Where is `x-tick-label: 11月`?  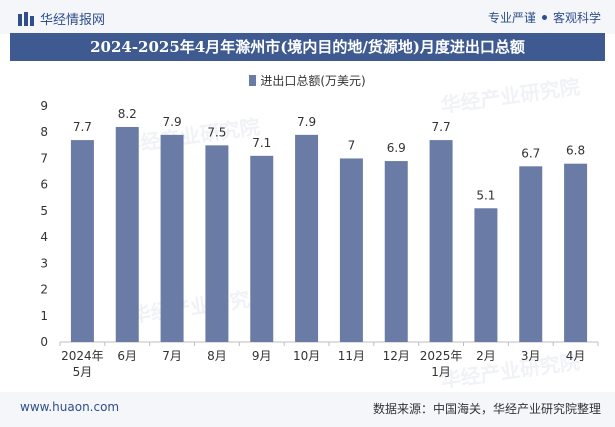 x-tick-label: 11月 is located at coordinates (351, 356).